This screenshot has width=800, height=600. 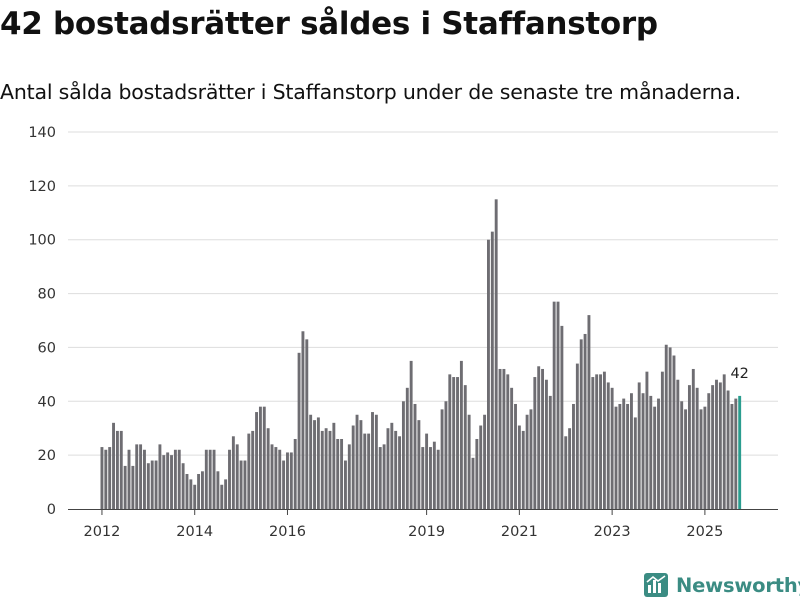 What do you see at coordinates (42, 241) in the screenshot?
I see `y-tick-label: 100` at bounding box center [42, 241].